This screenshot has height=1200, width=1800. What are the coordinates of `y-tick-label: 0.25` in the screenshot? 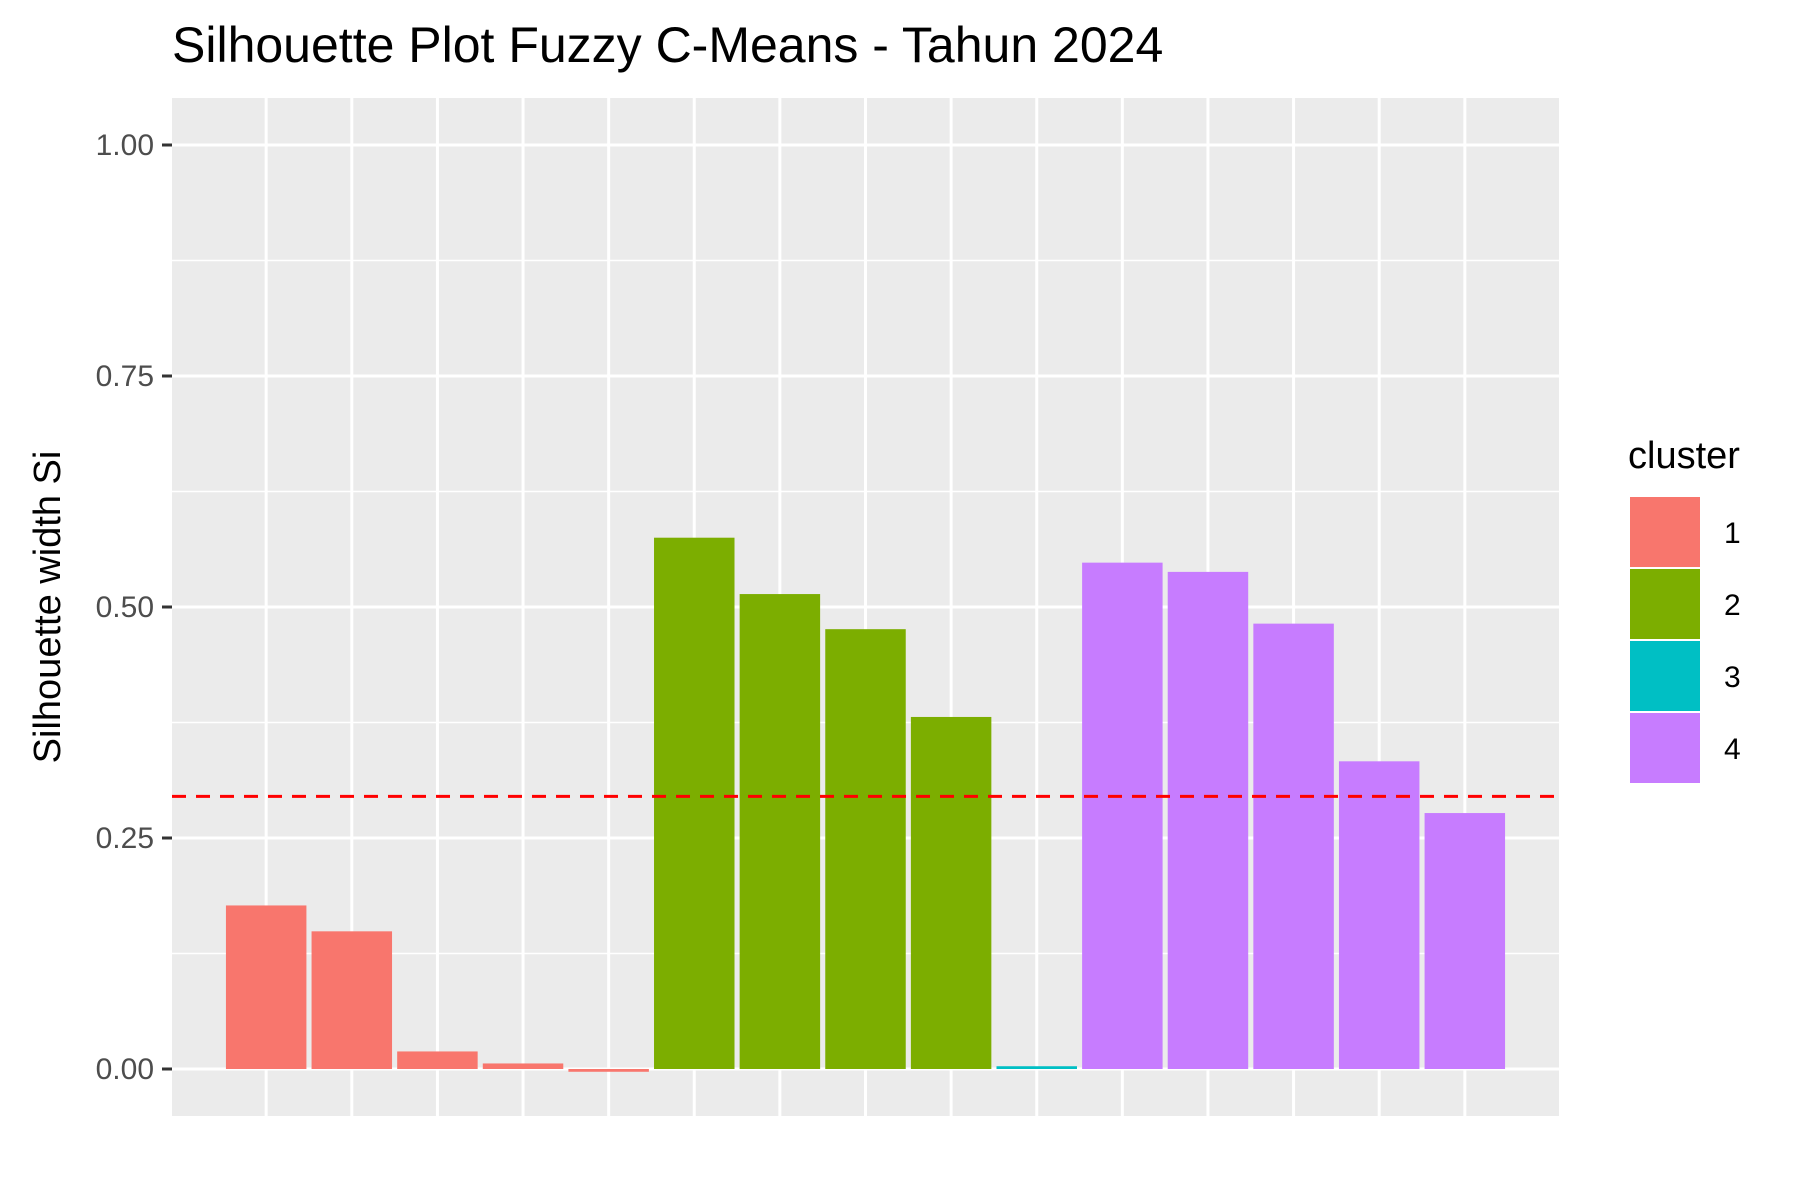 It's located at (125, 838).